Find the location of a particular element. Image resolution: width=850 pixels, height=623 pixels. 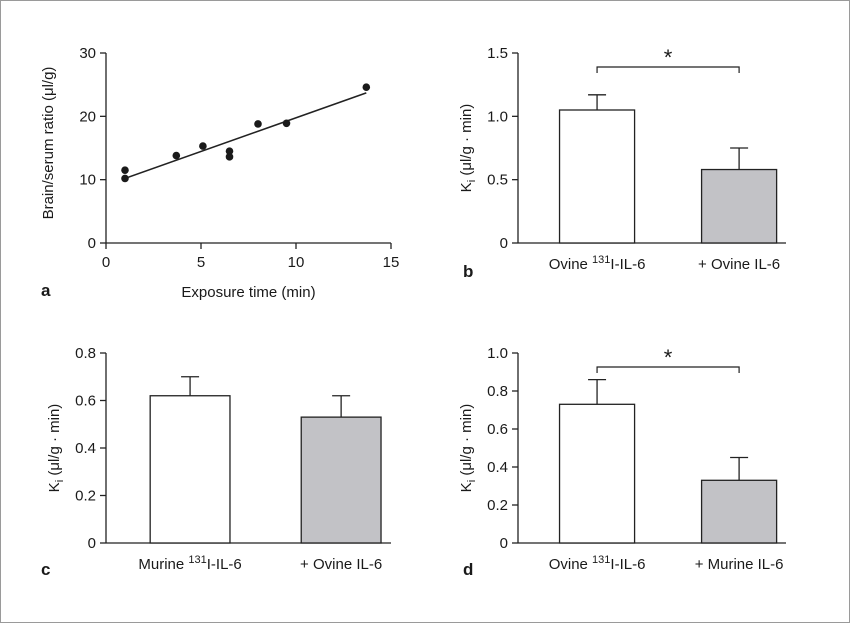

panel-b-label: b is located at coordinates (468, 271).